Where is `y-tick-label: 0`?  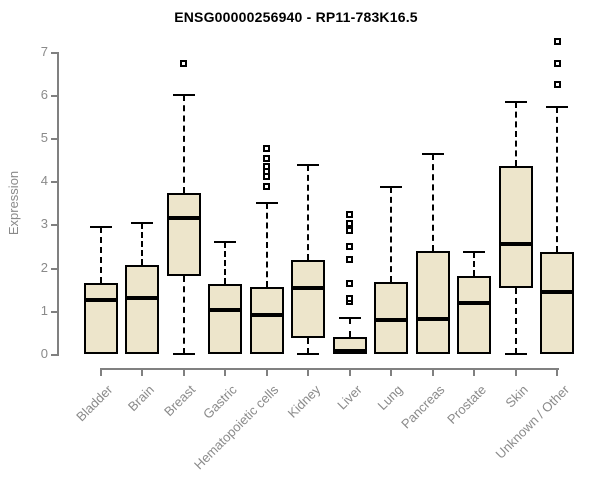 y-tick-label: 0 is located at coordinates (44, 353).